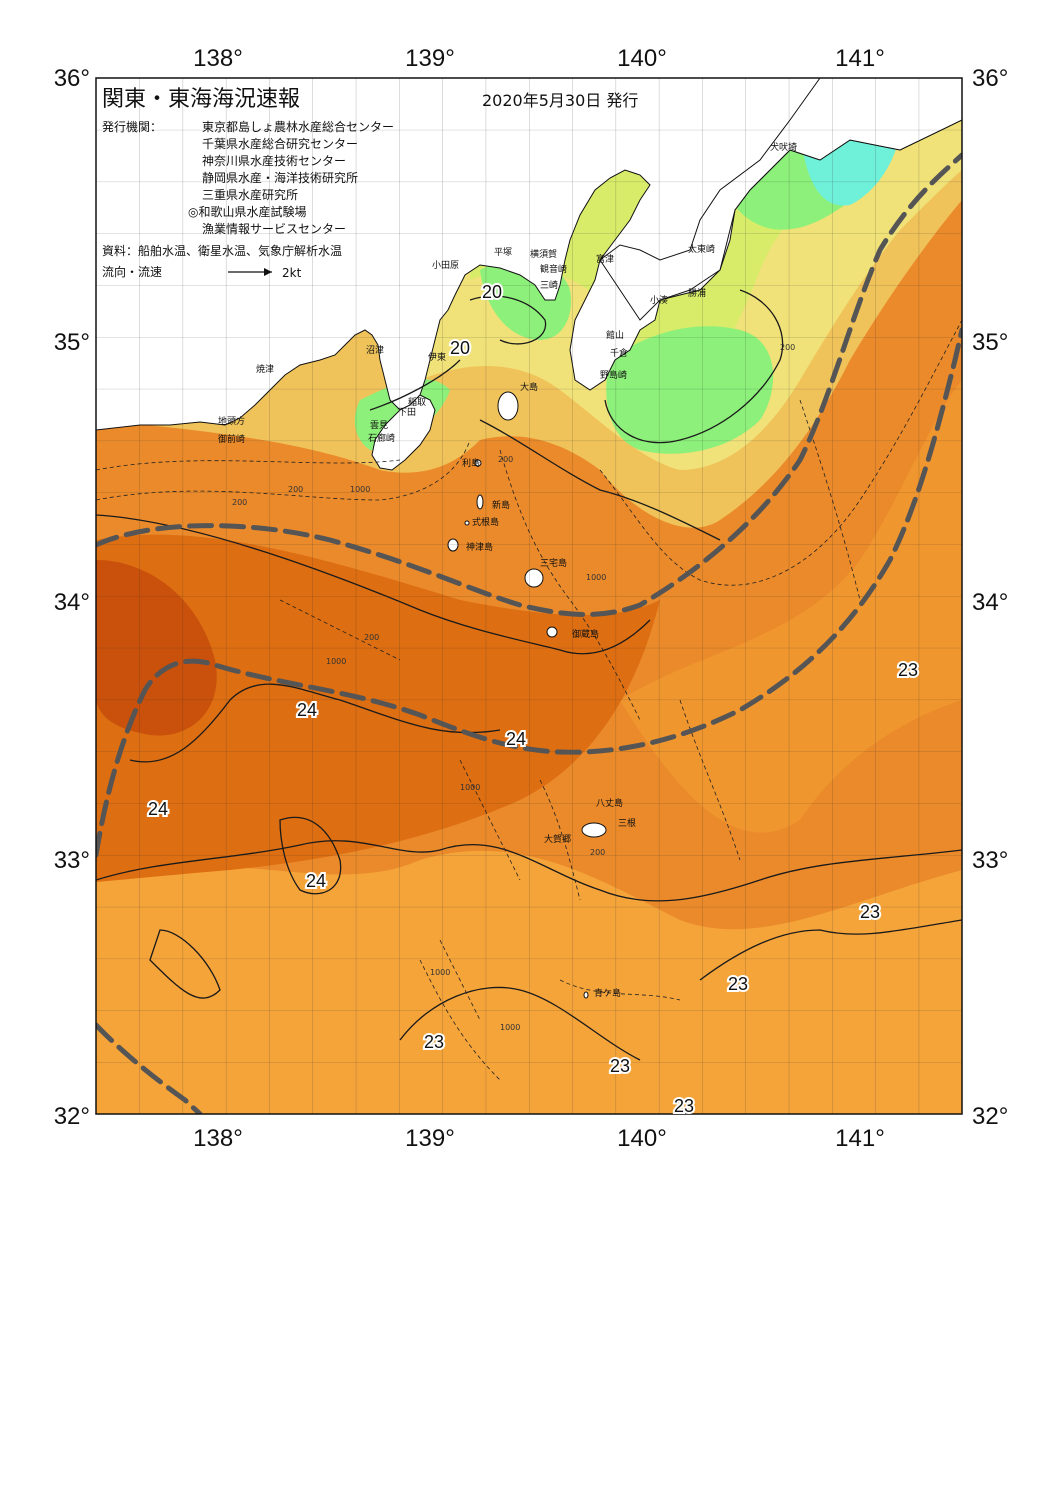 This screenshot has width=1064, height=1507. What do you see at coordinates (860, 58) in the screenshot?
I see `lon-top-141: 141°` at bounding box center [860, 58].